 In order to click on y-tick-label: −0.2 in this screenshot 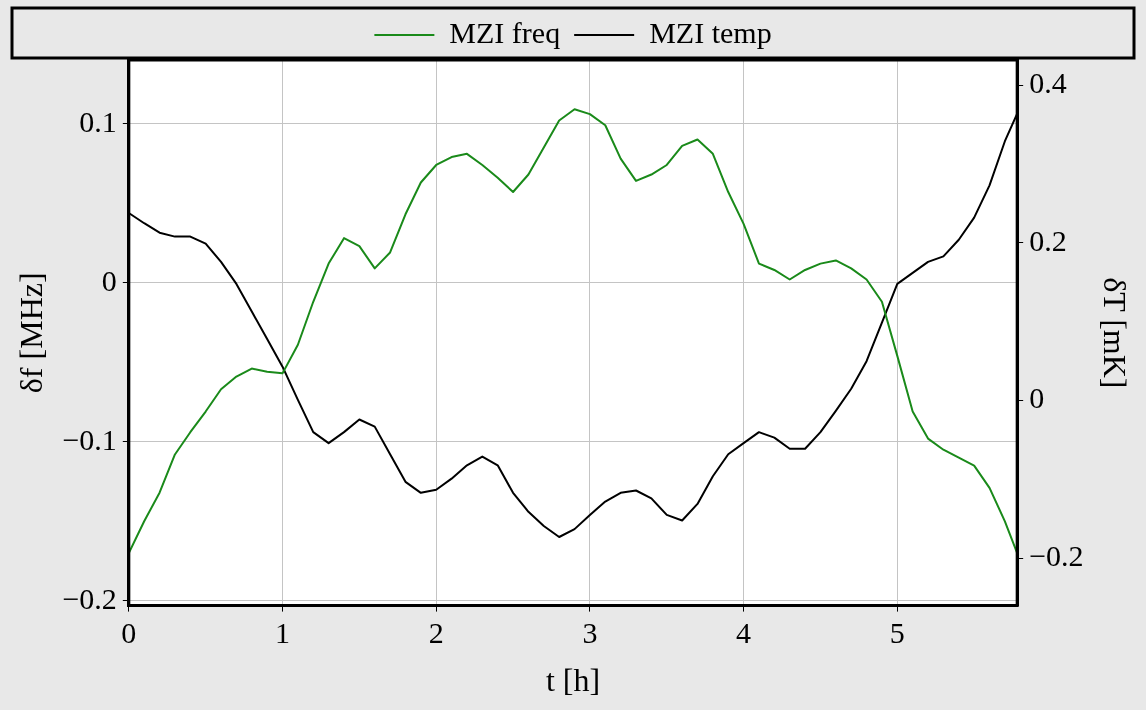, I will do `click(89, 598)`.